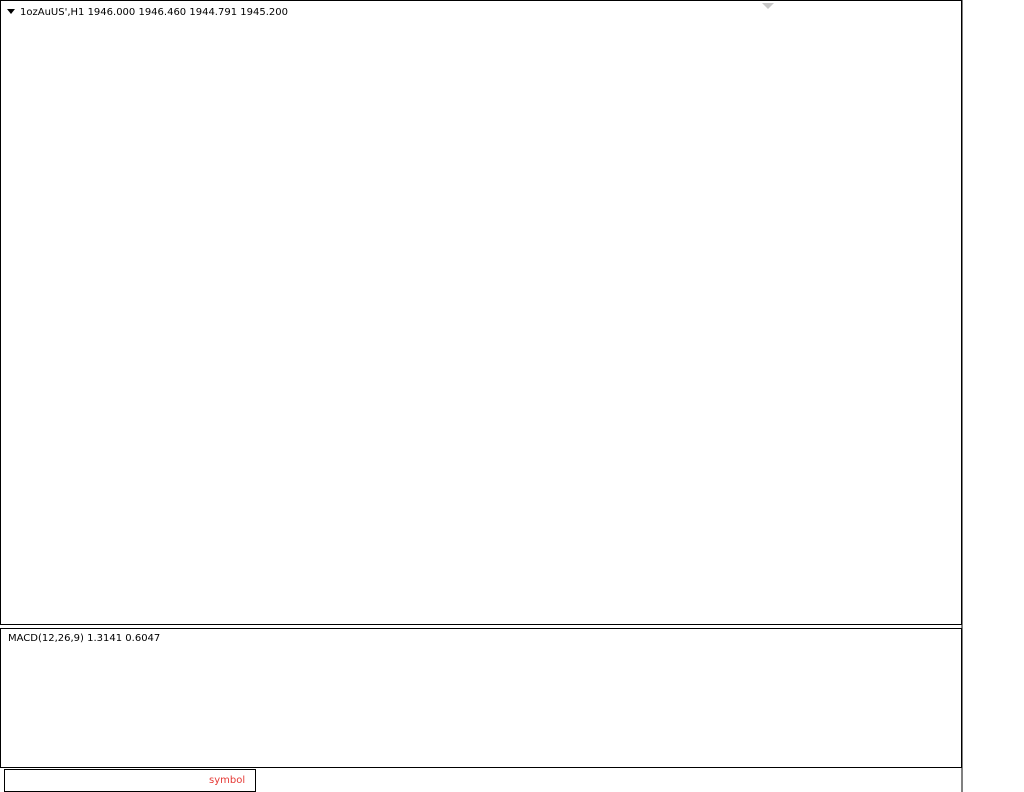 The width and height of the screenshot is (1024, 792). I want to click on shift-marker, so click(768, 6).